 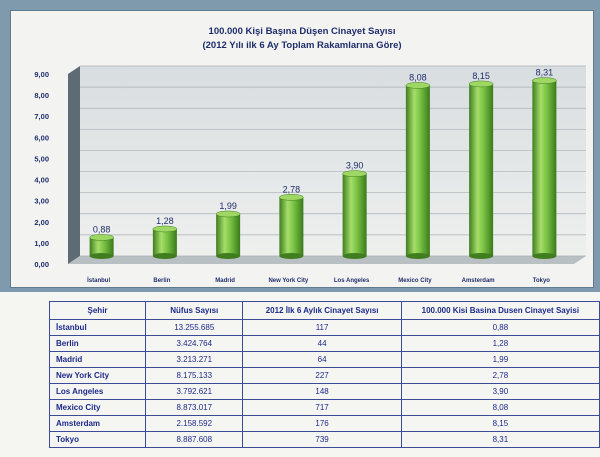 I want to click on x-category-label: Berlin, so click(x=161, y=281).